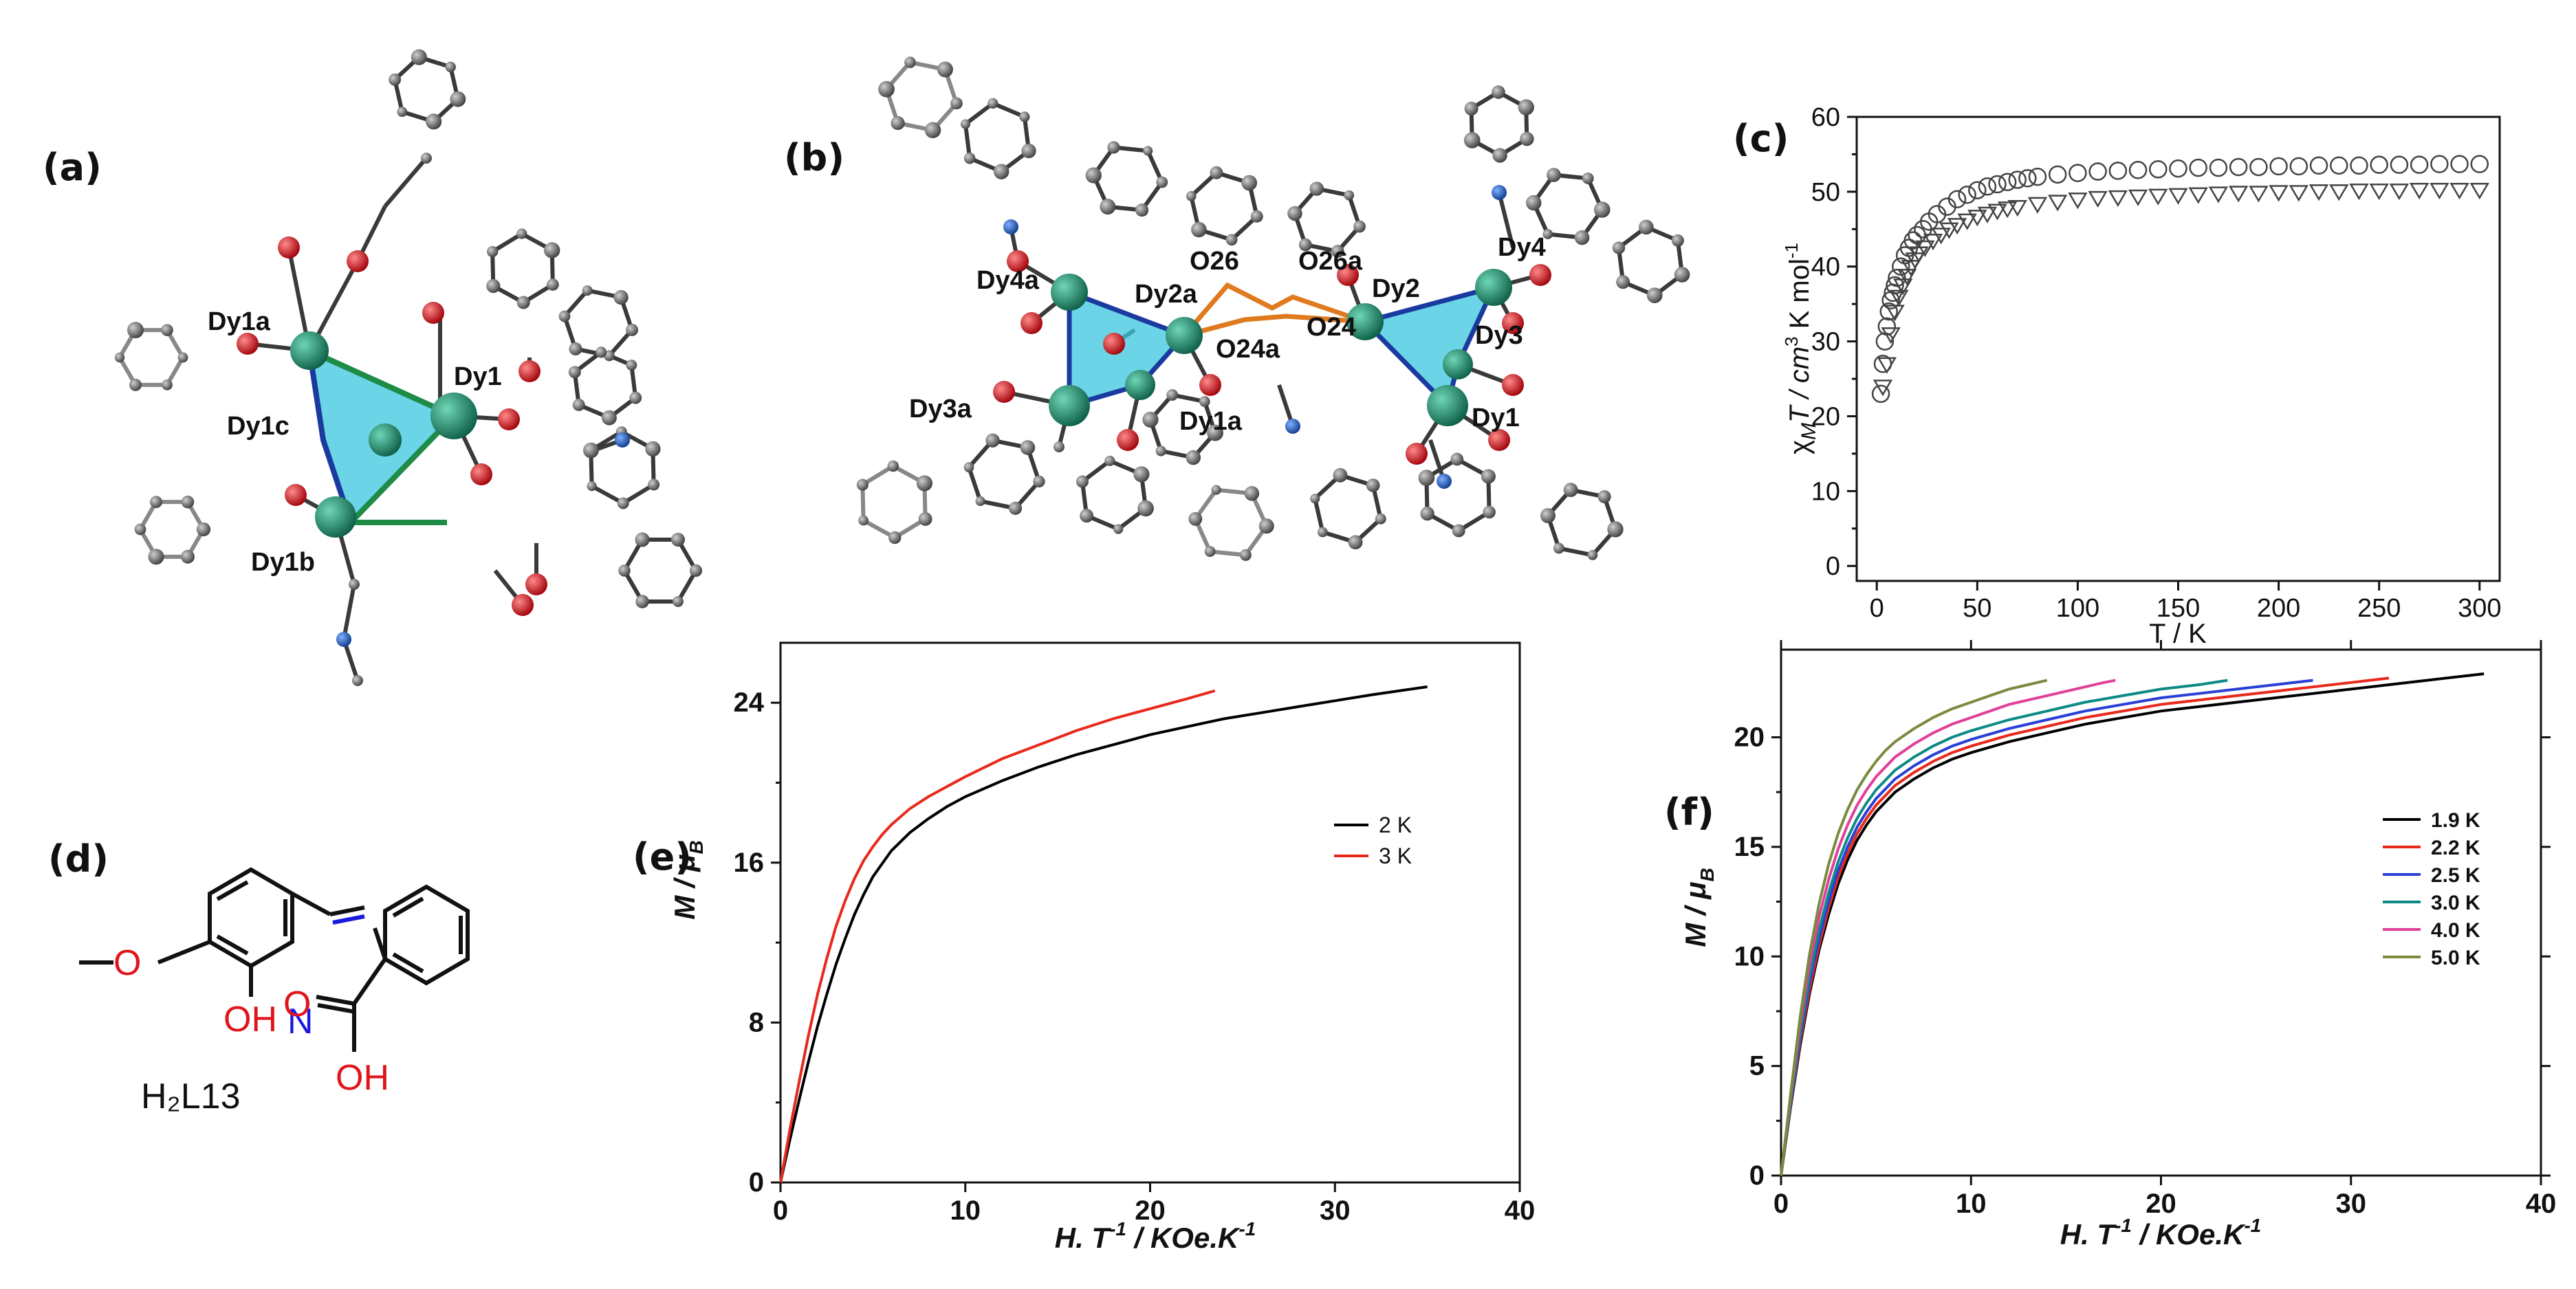  Describe the element at coordinates (1971, 1204) in the screenshot. I see `x-tick-label: 10` at that location.